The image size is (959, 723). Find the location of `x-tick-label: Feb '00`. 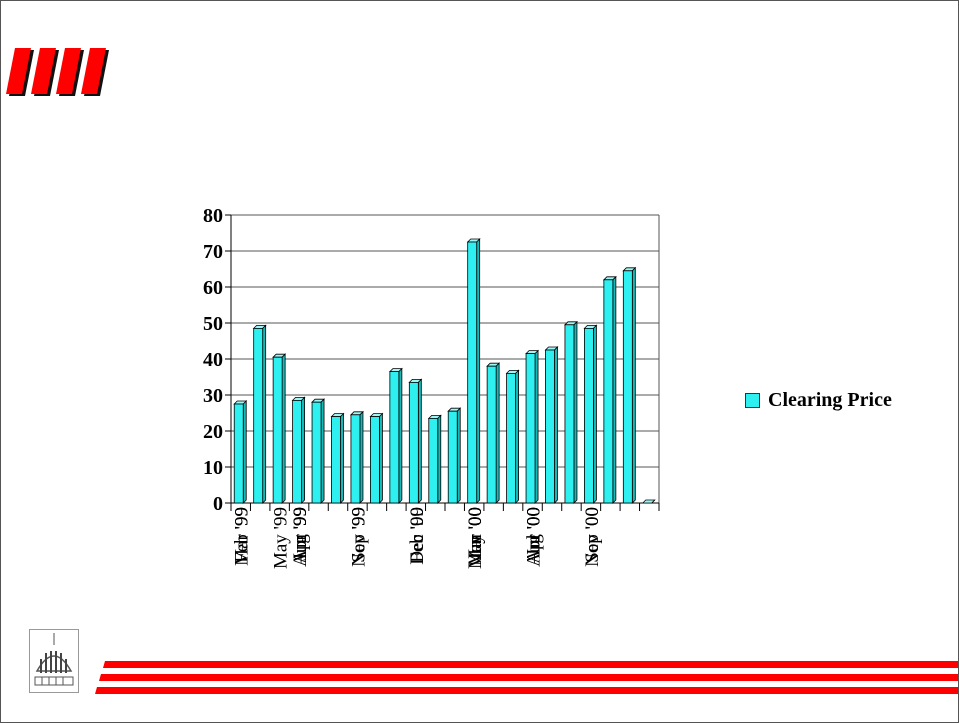

x-tick-label: Feb '00 is located at coordinates (417, 535).